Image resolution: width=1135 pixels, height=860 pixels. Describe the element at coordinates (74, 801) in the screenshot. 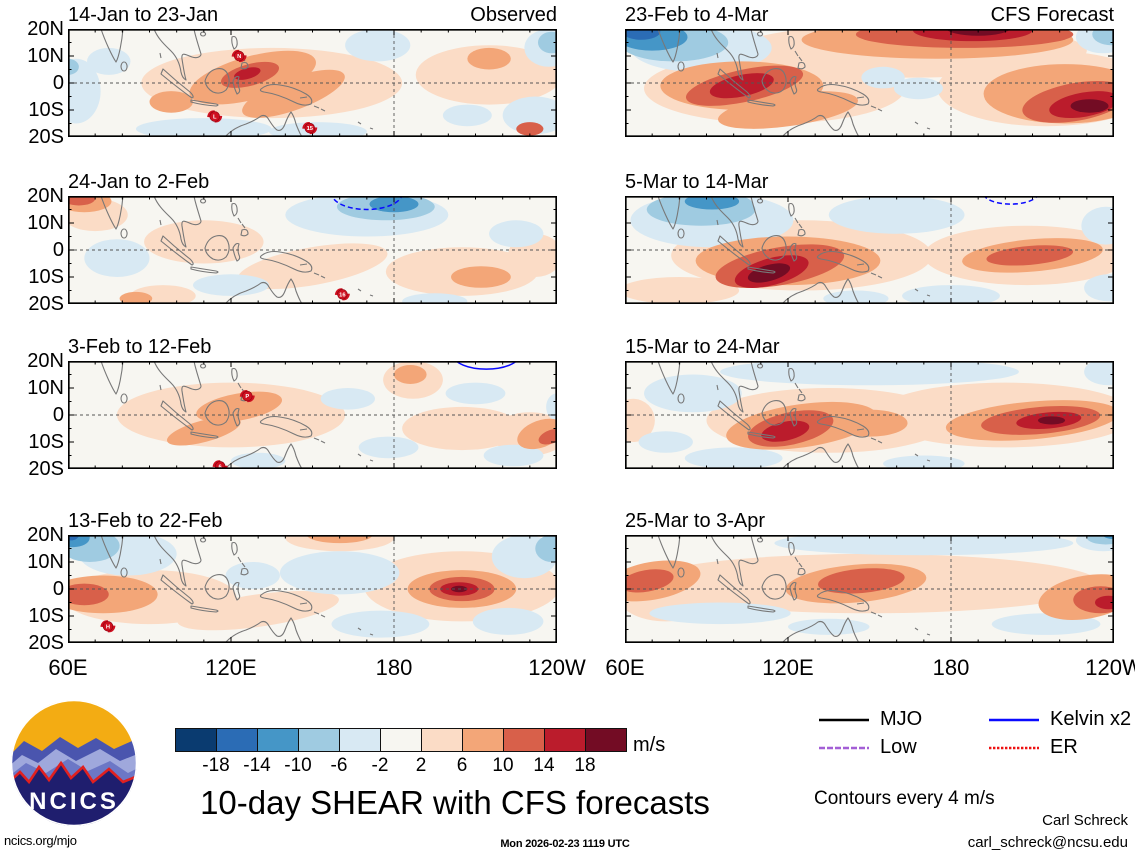

I see `logo-text: NCICS` at that location.